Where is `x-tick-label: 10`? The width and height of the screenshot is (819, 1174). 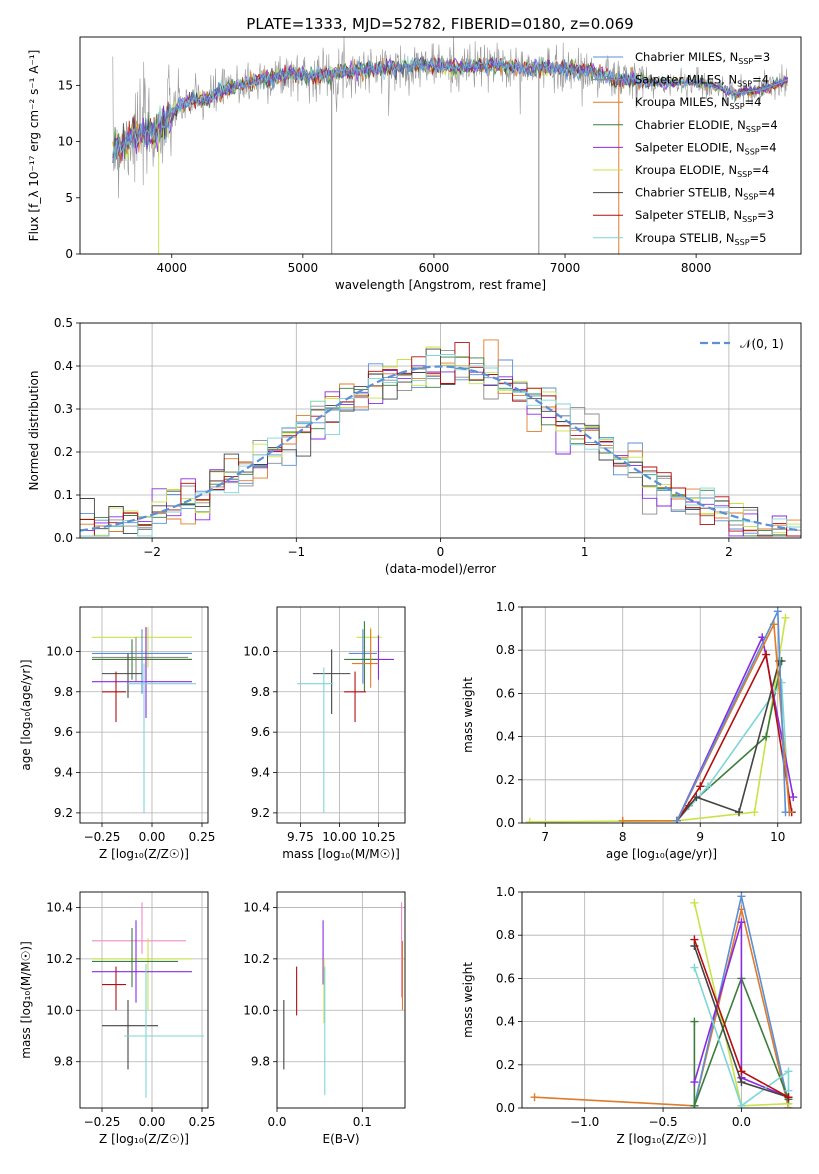 x-tick-label: 10 is located at coordinates (777, 837).